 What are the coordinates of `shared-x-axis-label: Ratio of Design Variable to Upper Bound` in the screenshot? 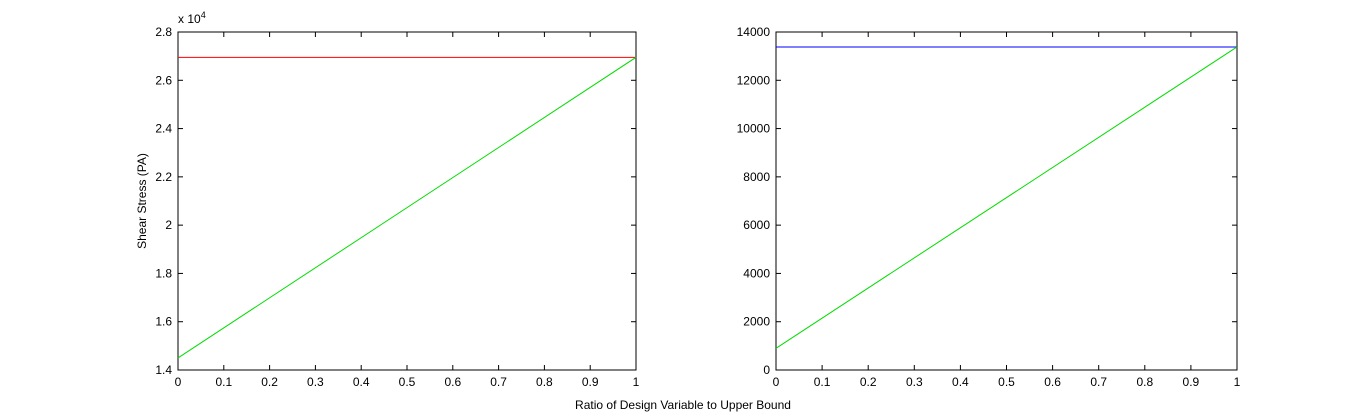 It's located at (683, 405).